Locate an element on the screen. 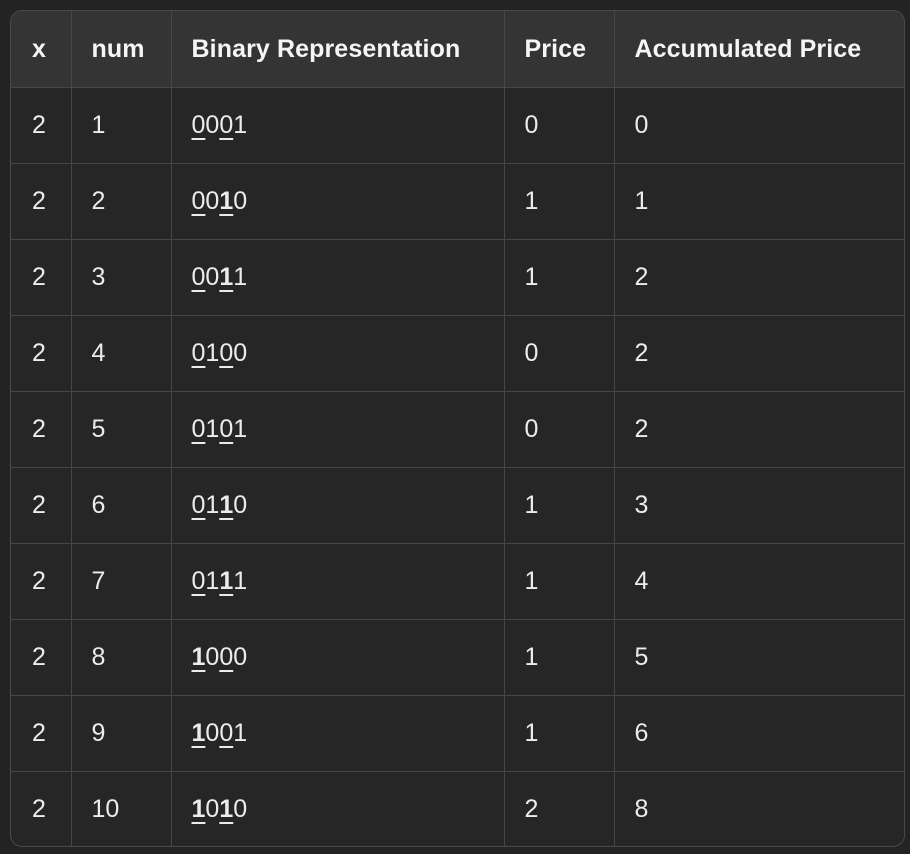 The width and height of the screenshot is (910, 854). cell-accumulated-price: 8 is located at coordinates (641, 809).